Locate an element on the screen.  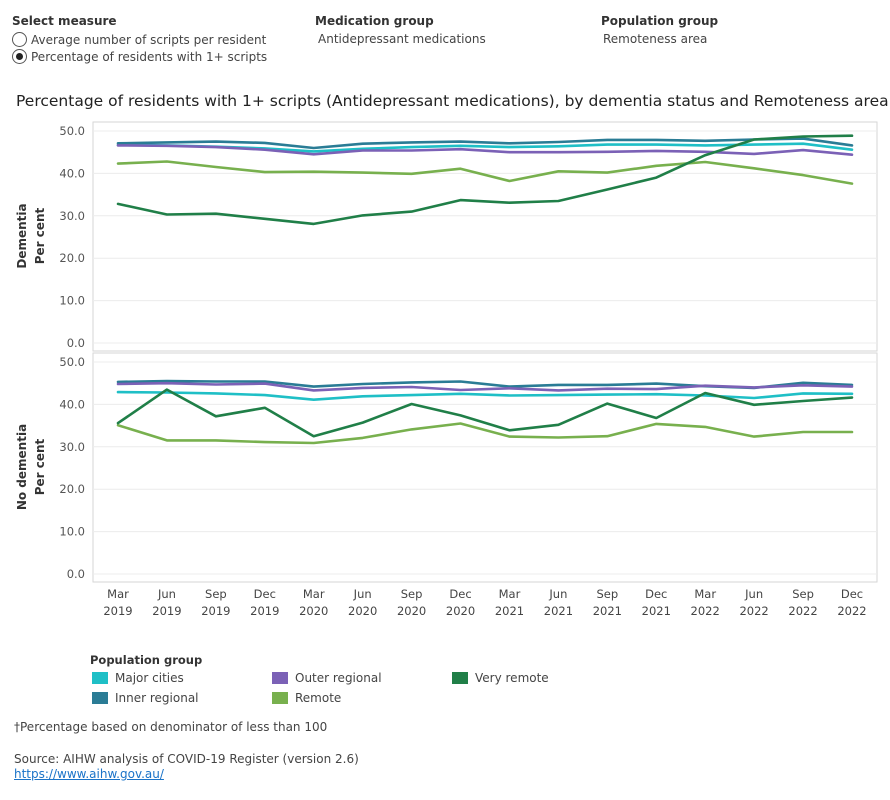
source-link: https://www.aihw.gov.au/ is located at coordinates (89, 774).